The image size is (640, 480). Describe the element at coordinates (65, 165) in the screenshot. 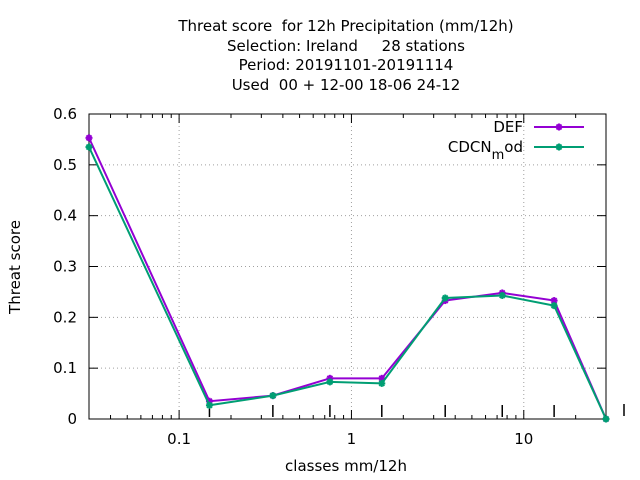

I see `y-tick-label: 0.5` at that location.